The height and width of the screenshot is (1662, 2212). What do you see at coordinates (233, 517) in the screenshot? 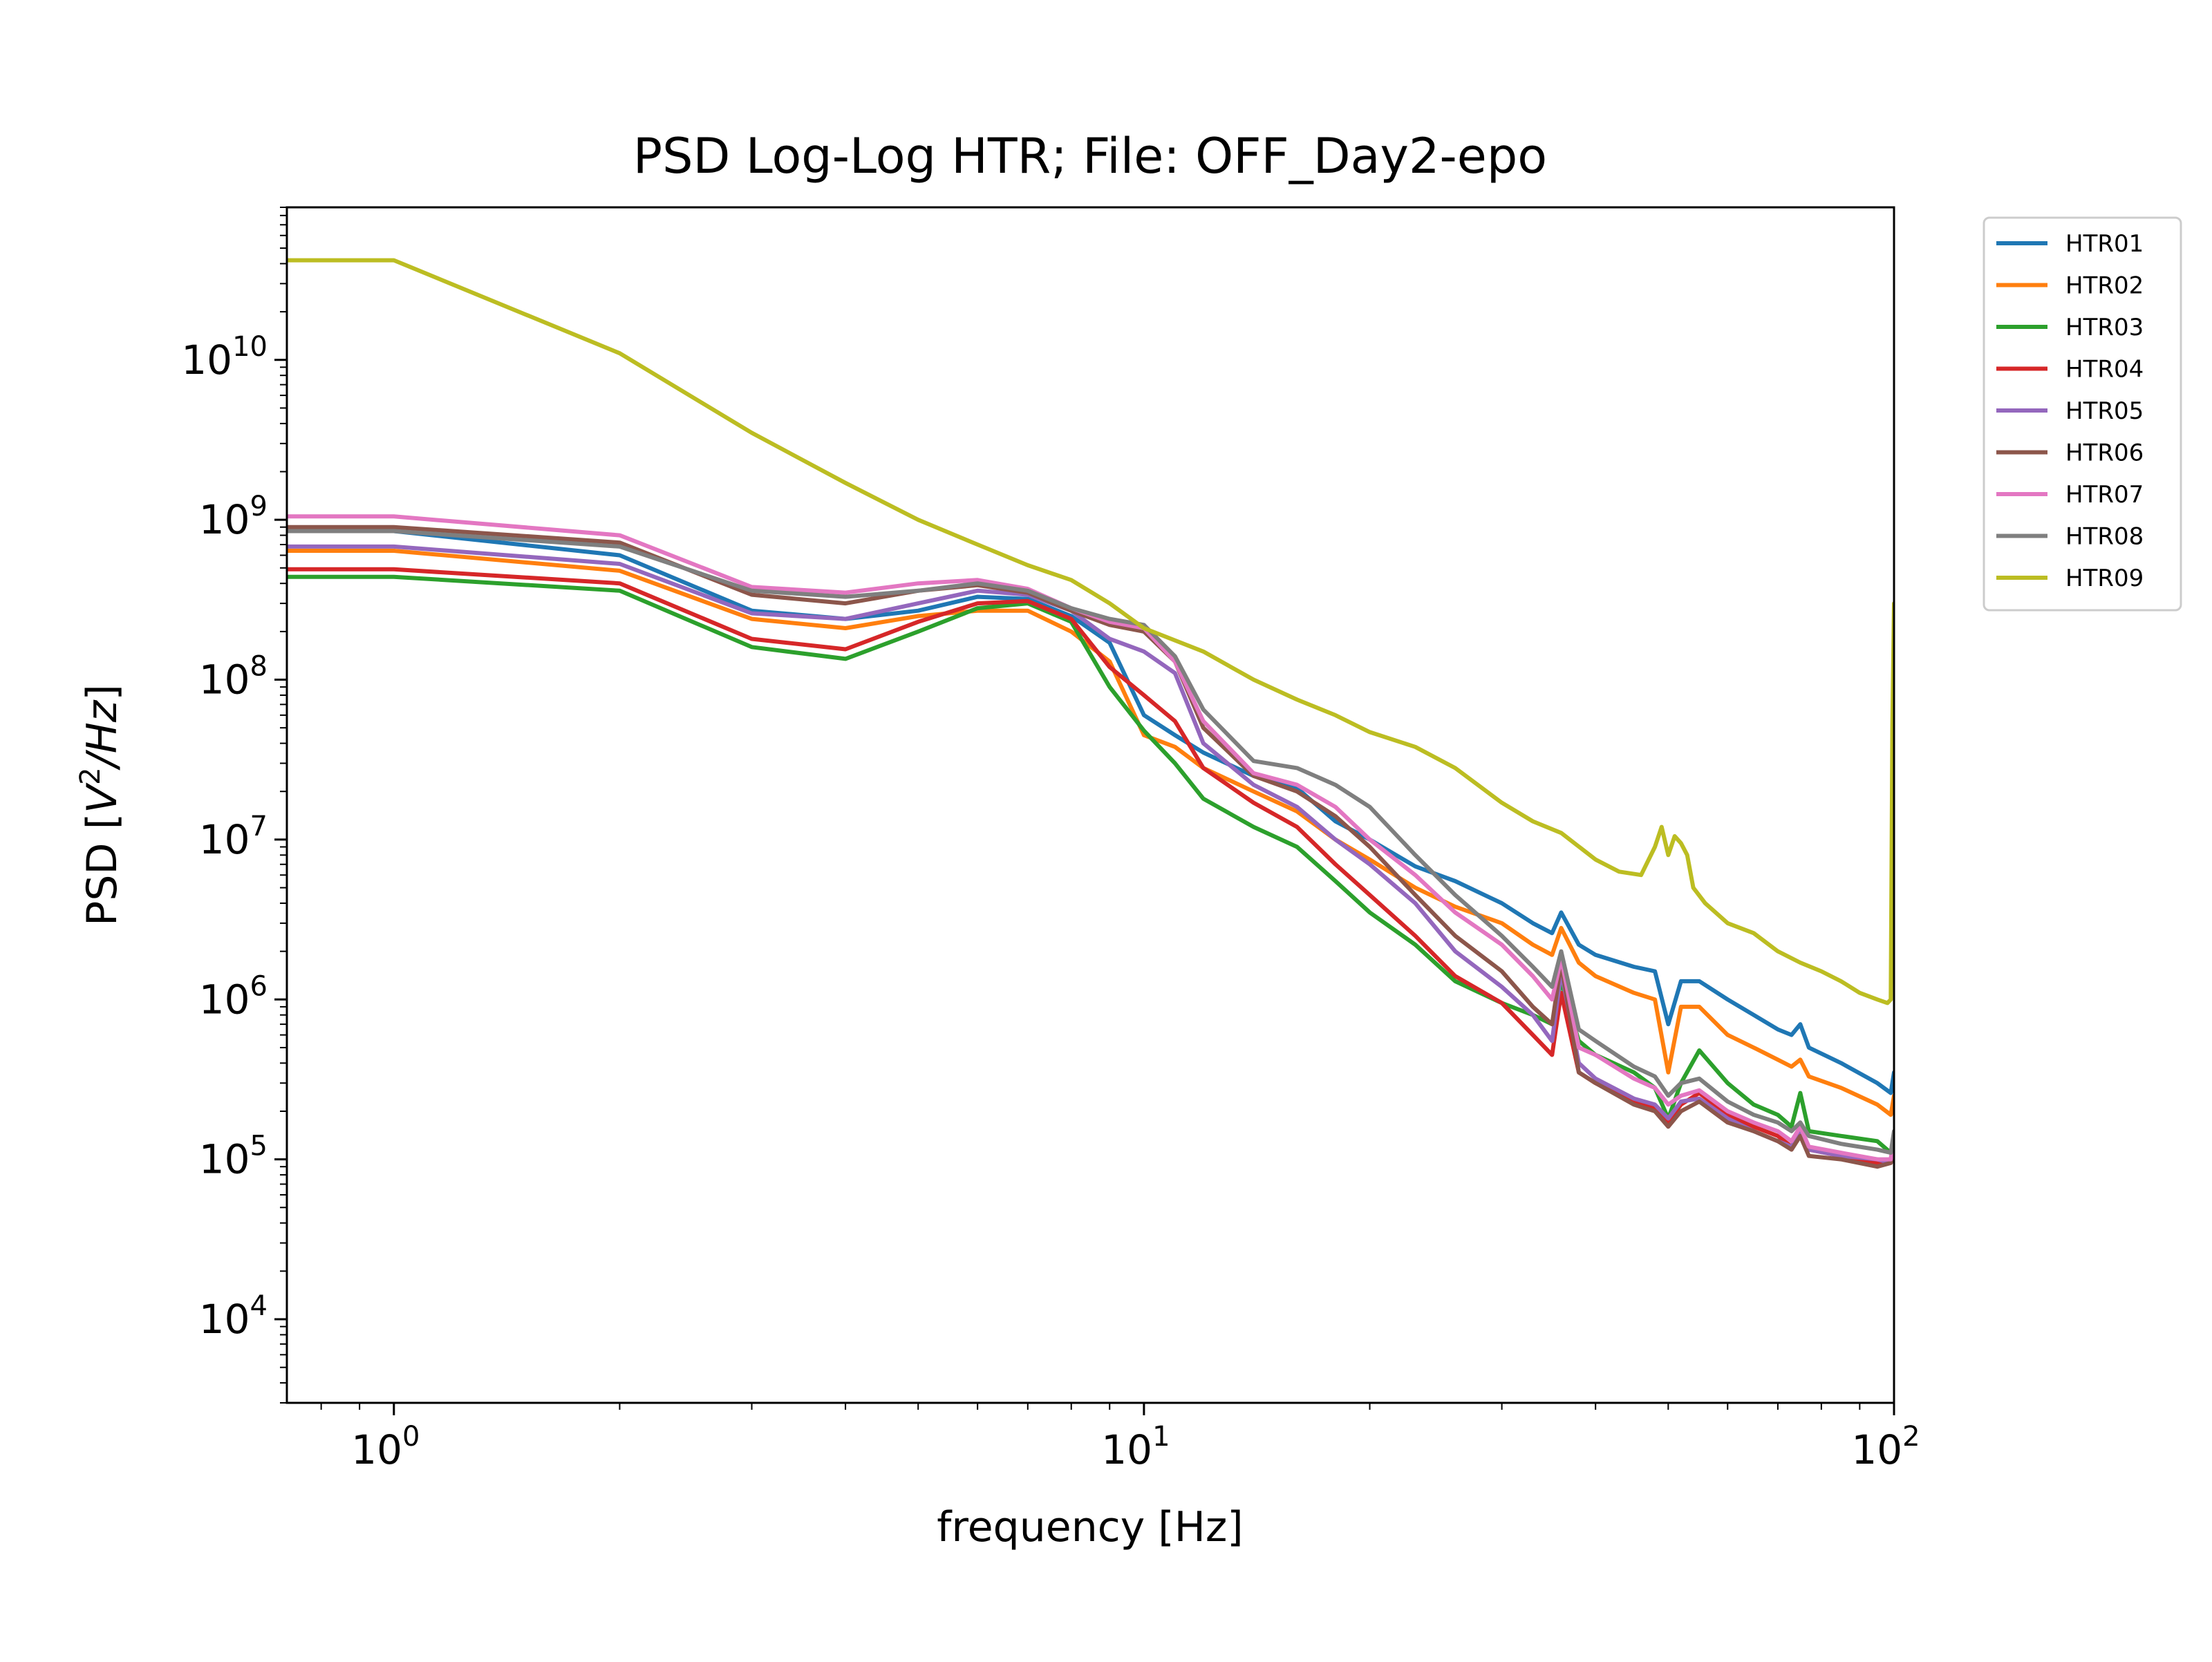
I see `y-tick-label: 109` at bounding box center [233, 517].